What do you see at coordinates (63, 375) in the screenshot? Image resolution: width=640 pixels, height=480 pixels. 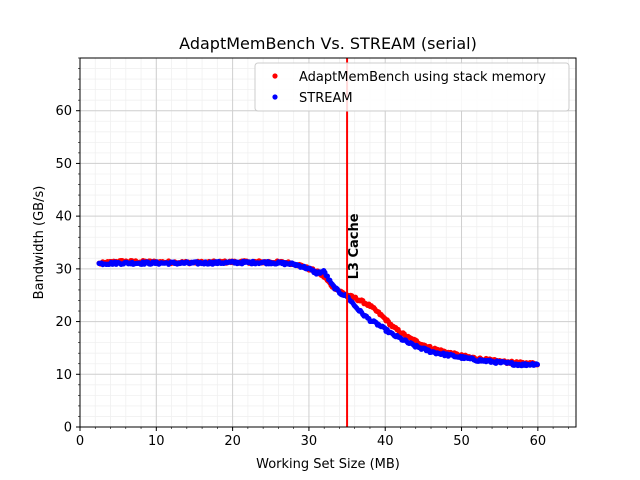 I see `y-tick-label: 10` at bounding box center [63, 375].